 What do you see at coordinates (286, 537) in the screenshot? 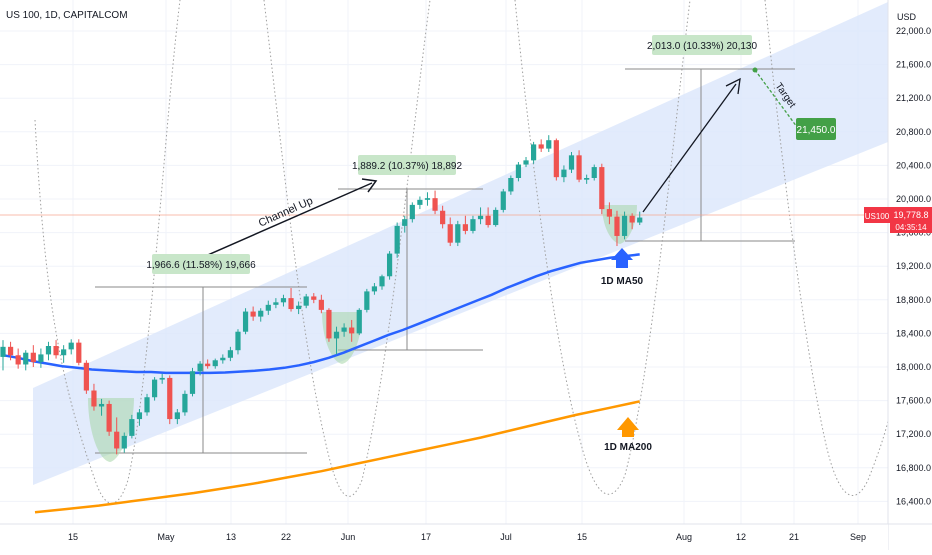
I see `time-tick-label: 22` at bounding box center [286, 537].